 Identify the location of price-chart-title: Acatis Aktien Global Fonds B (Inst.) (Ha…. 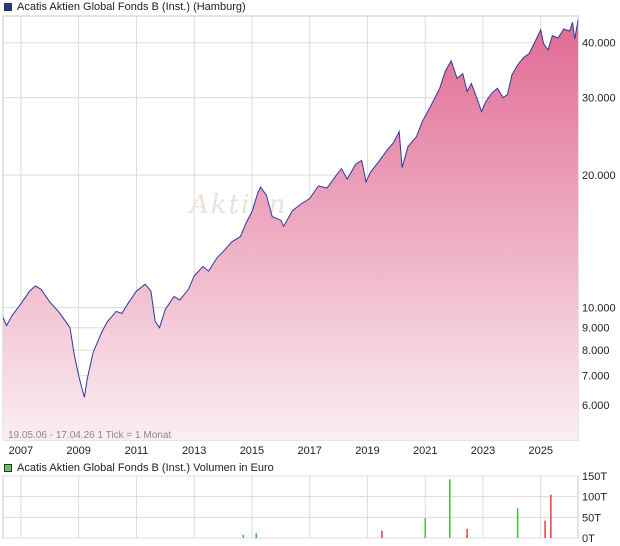
(131, 7).